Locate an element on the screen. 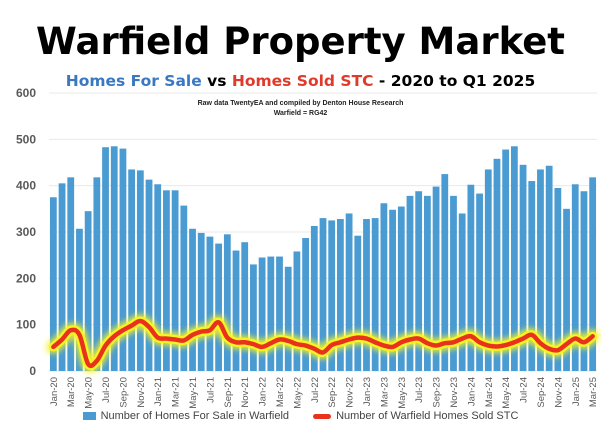 Image resolution: width=601 pixels, height=429 pixels. x-tick-label: Jul-21 is located at coordinates (210, 390).